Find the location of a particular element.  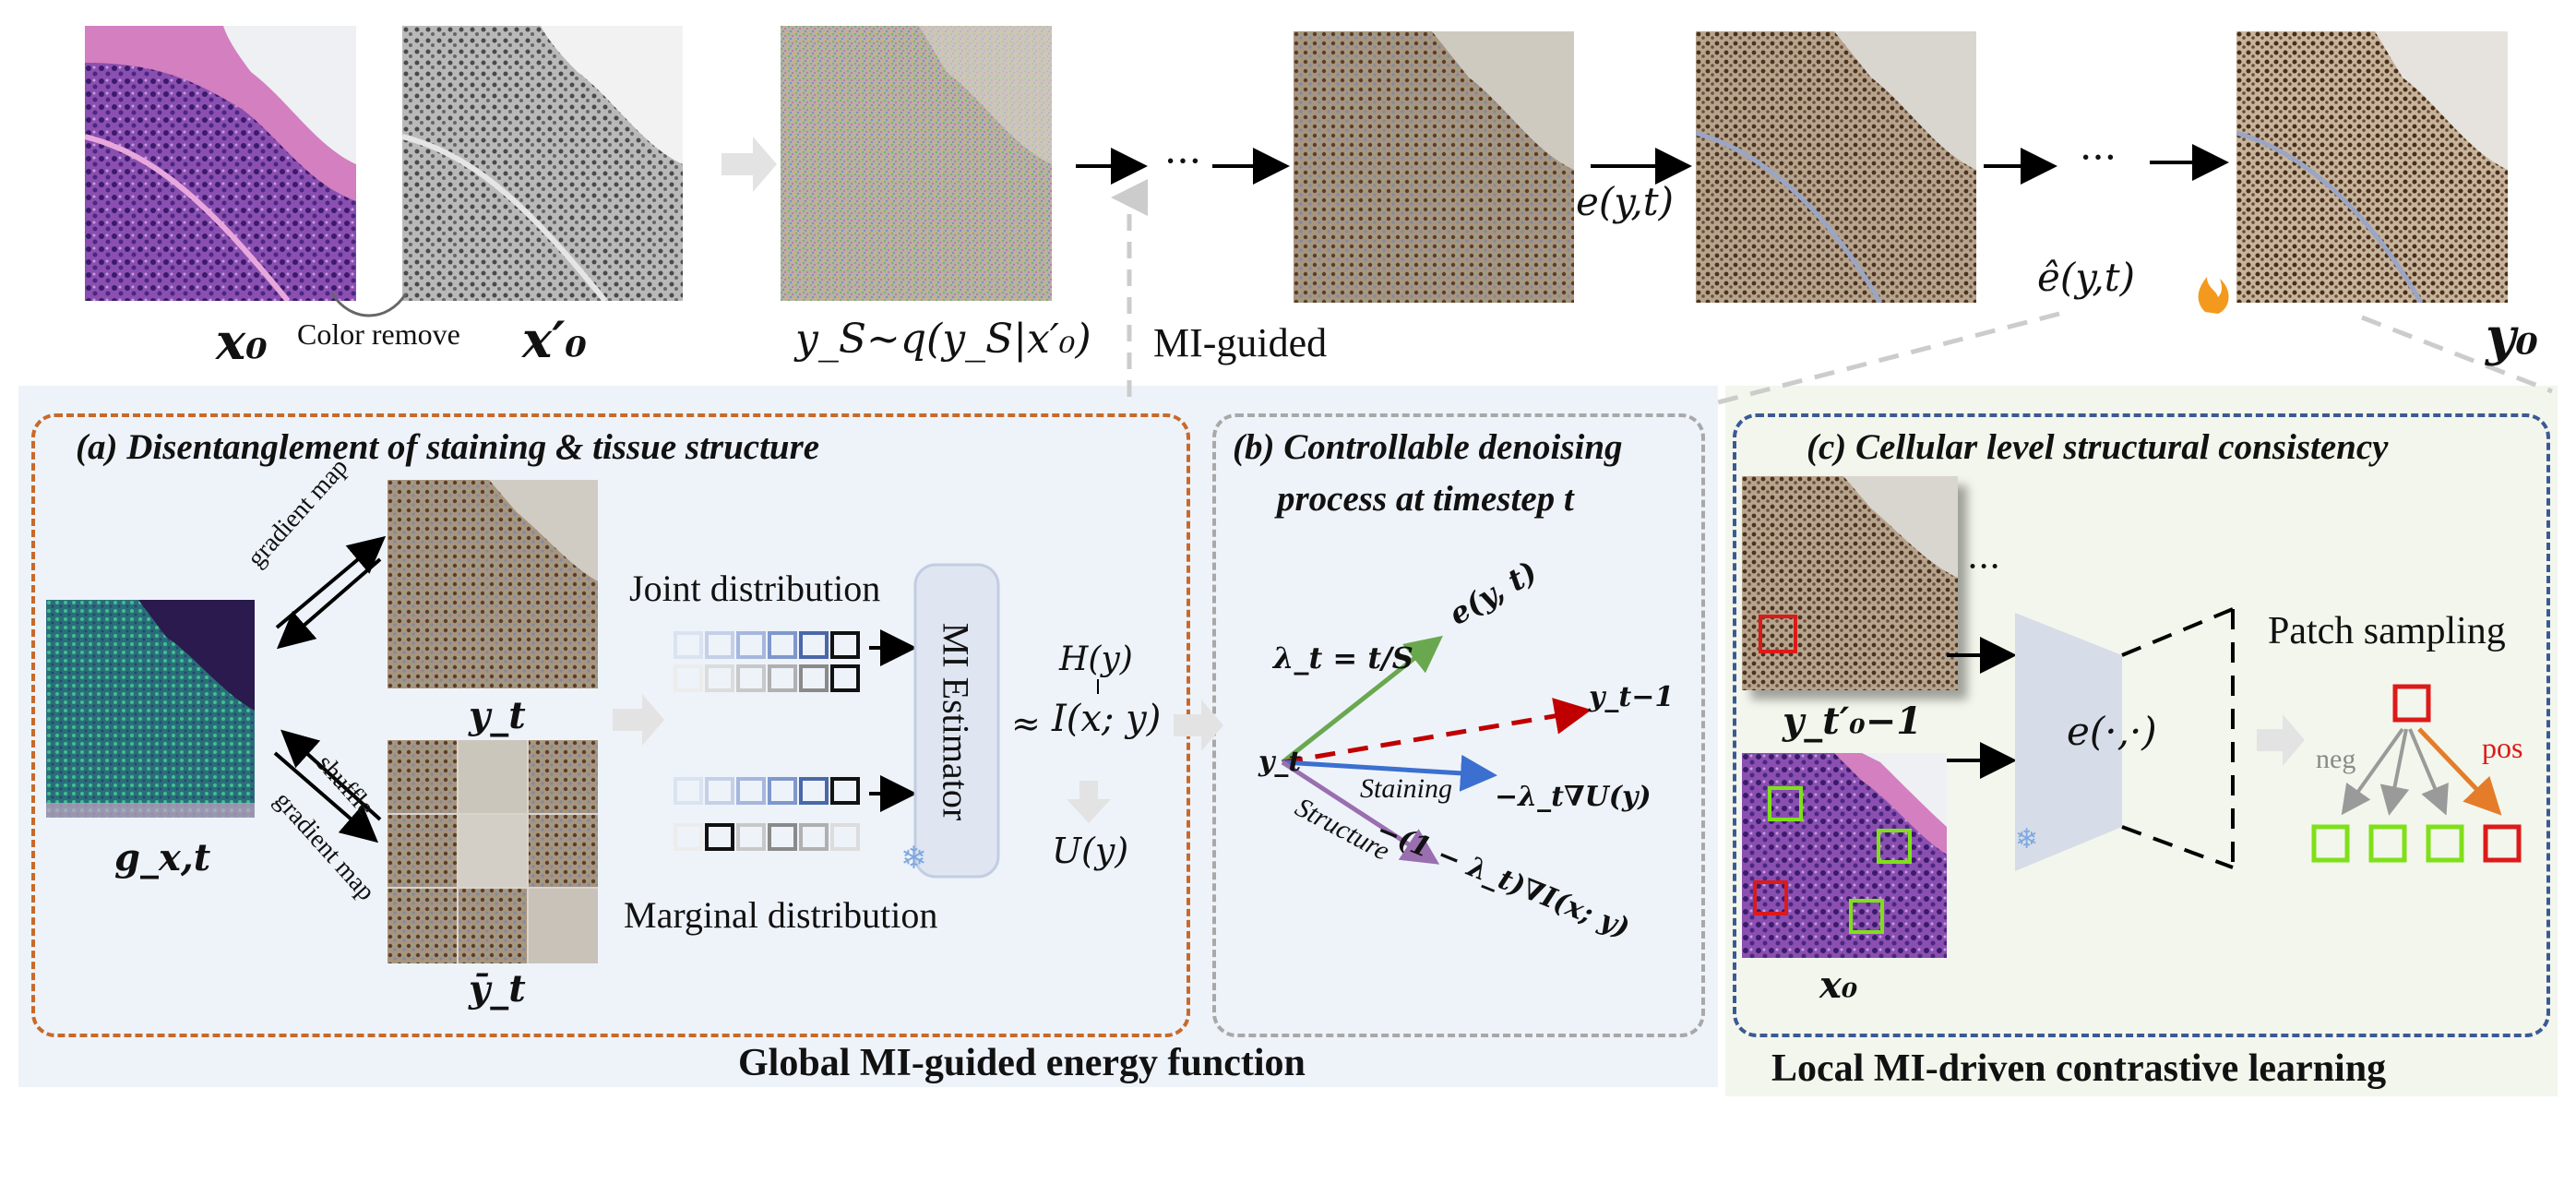

label-mi-estimator: MI Estimator is located at coordinates (956, 721).